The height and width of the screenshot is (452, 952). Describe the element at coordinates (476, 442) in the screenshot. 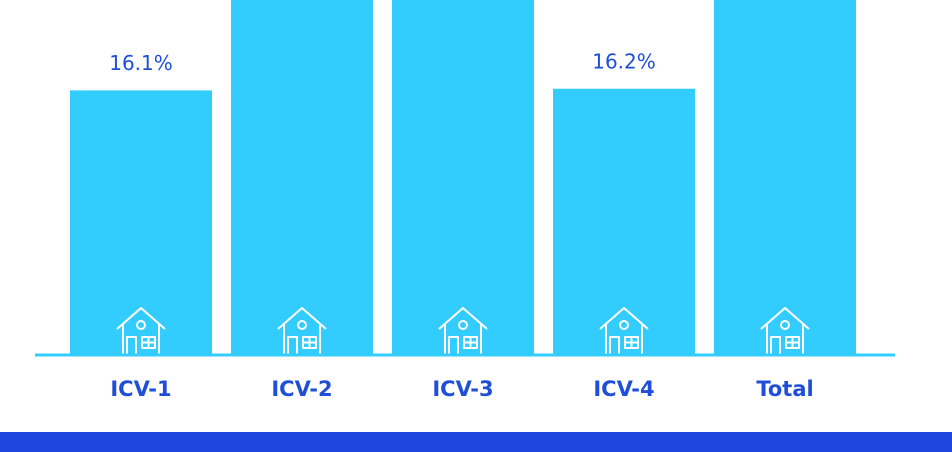

I see `footer-band` at that location.